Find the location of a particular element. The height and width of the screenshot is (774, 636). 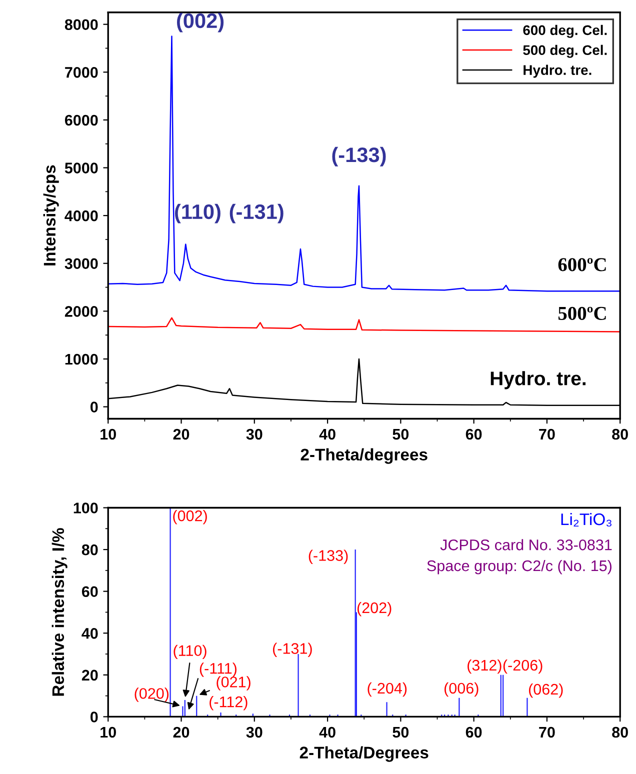

annotation: (021) is located at coordinates (233, 683).